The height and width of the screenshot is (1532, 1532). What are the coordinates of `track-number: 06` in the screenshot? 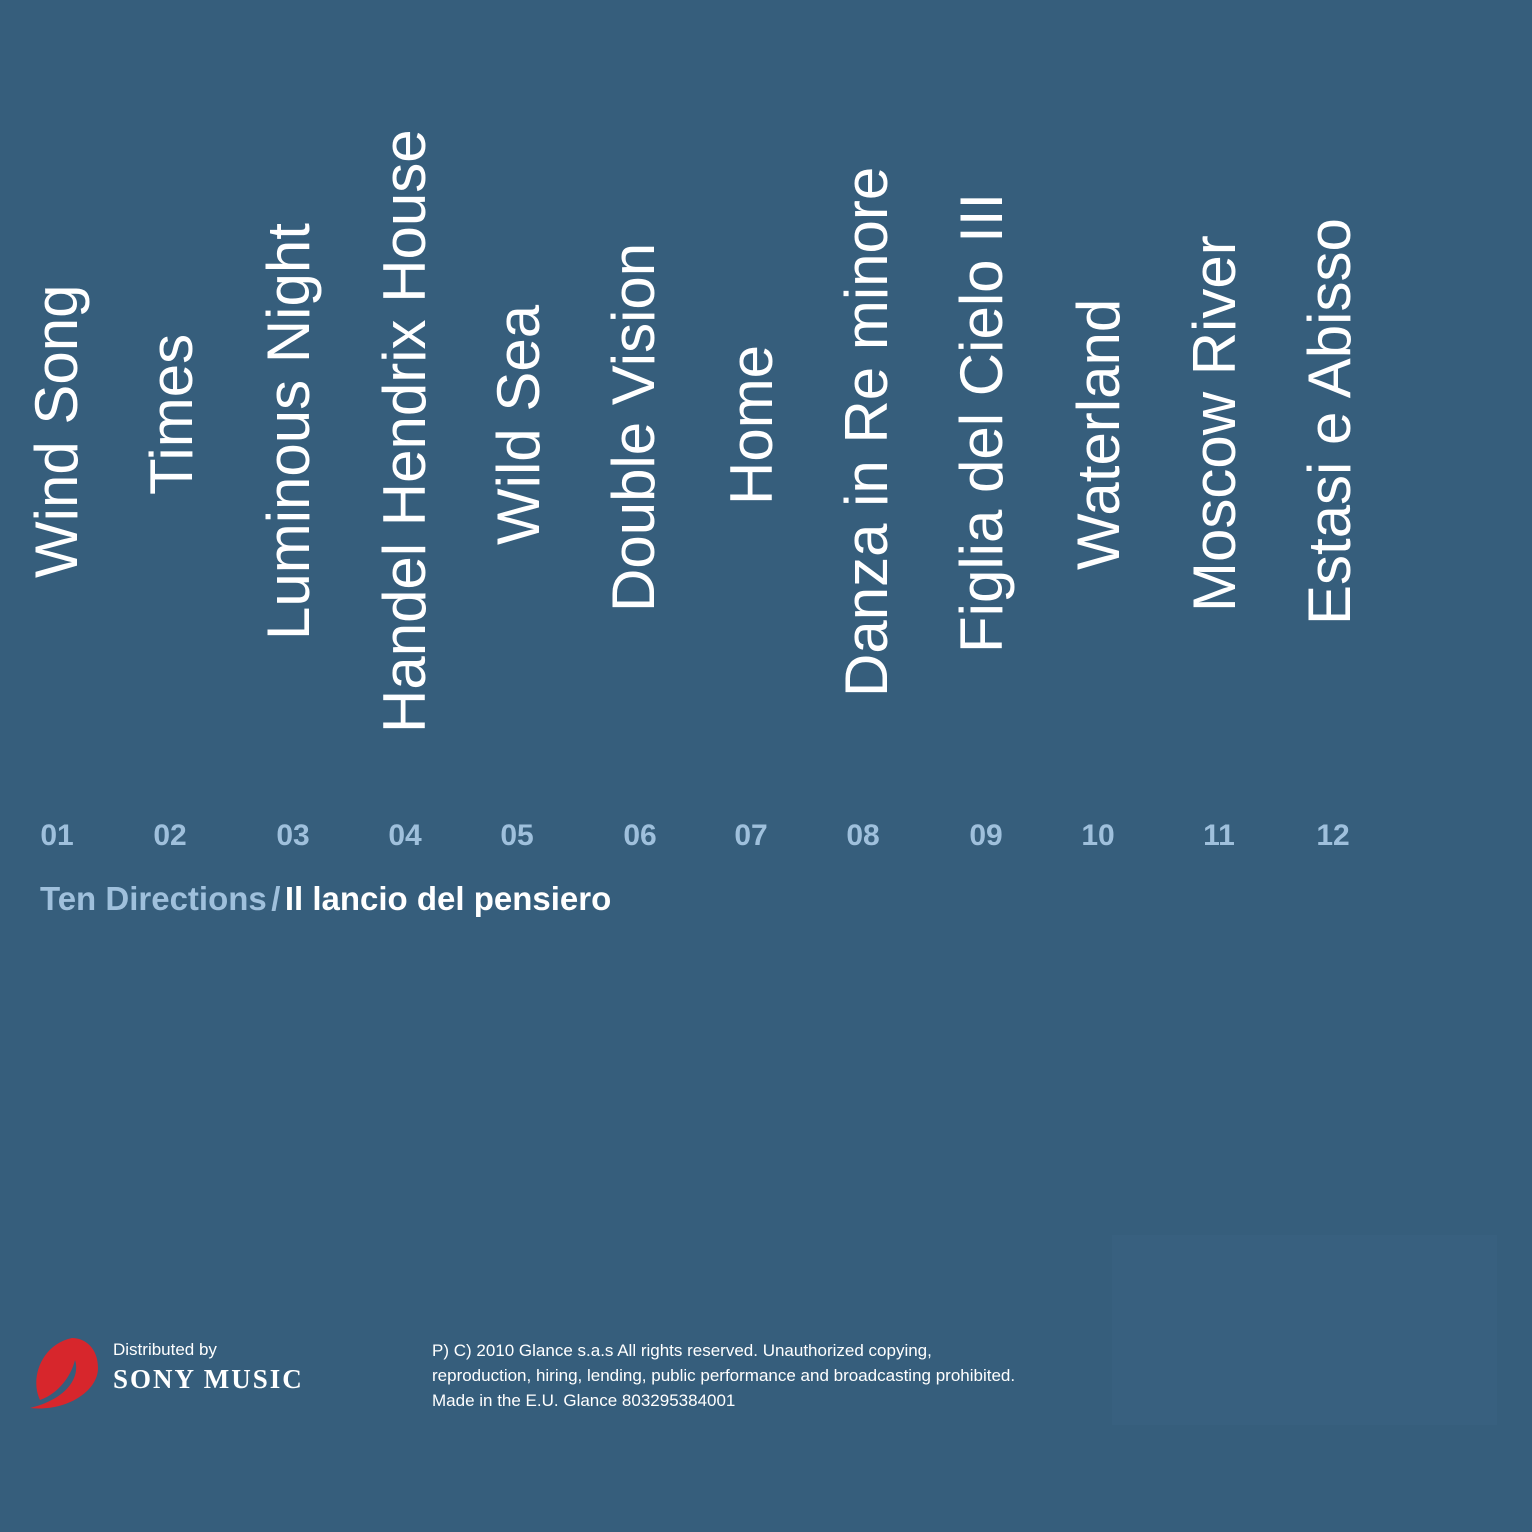 It's located at (639, 835).